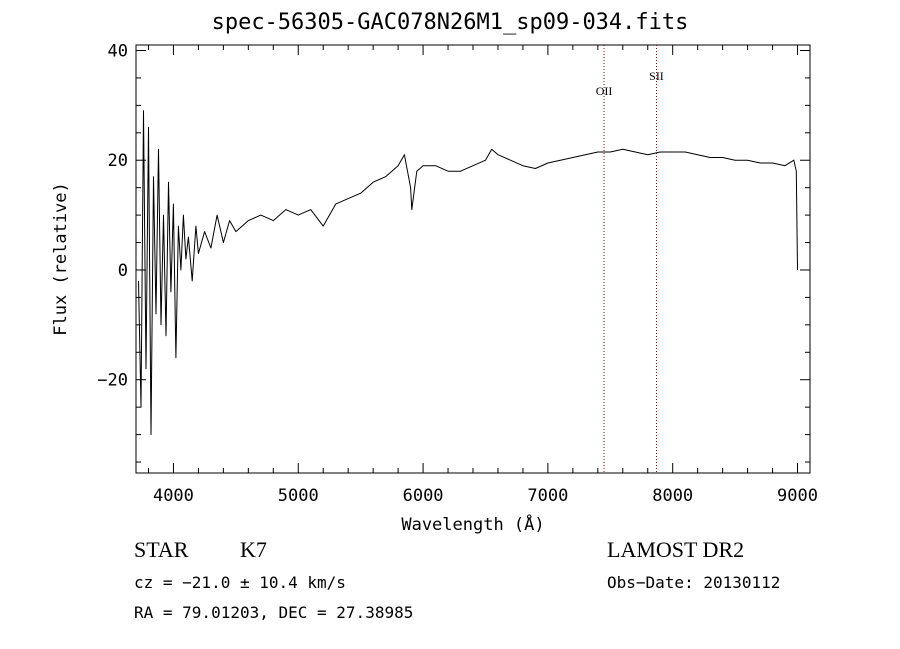 This screenshot has height=649, width=900. What do you see at coordinates (423, 496) in the screenshot?
I see `x-tick-label: 6000` at bounding box center [423, 496].